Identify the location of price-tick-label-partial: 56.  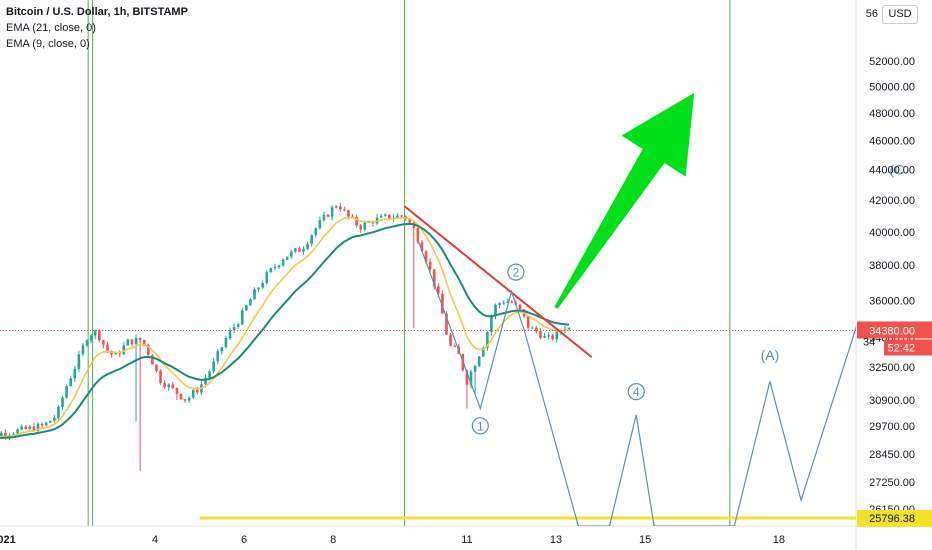
(872, 14).